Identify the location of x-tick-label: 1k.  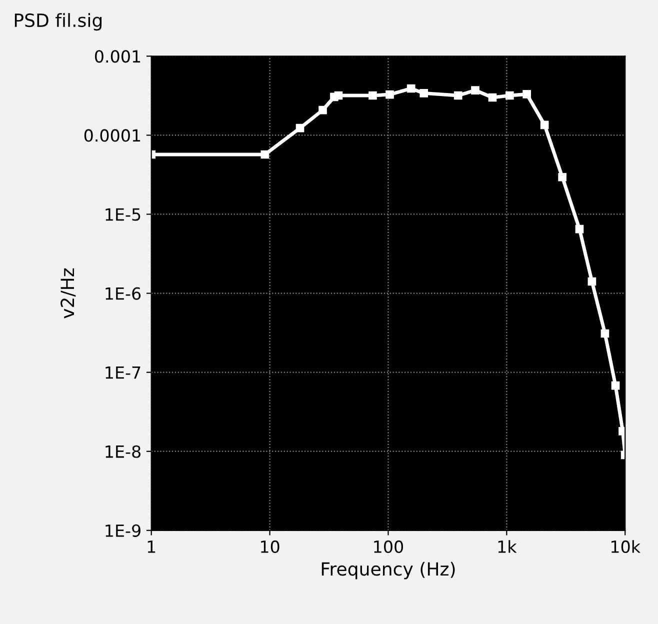
(507, 546).